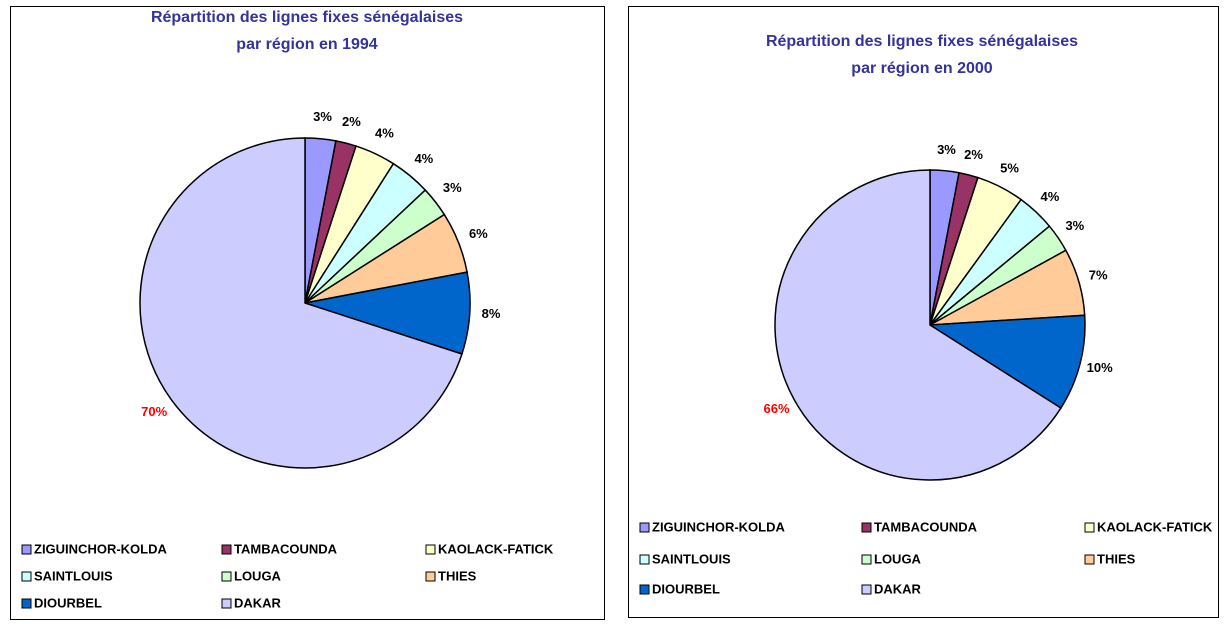  Describe the element at coordinates (1009, 167) in the screenshot. I see `data-label: 5%` at that location.